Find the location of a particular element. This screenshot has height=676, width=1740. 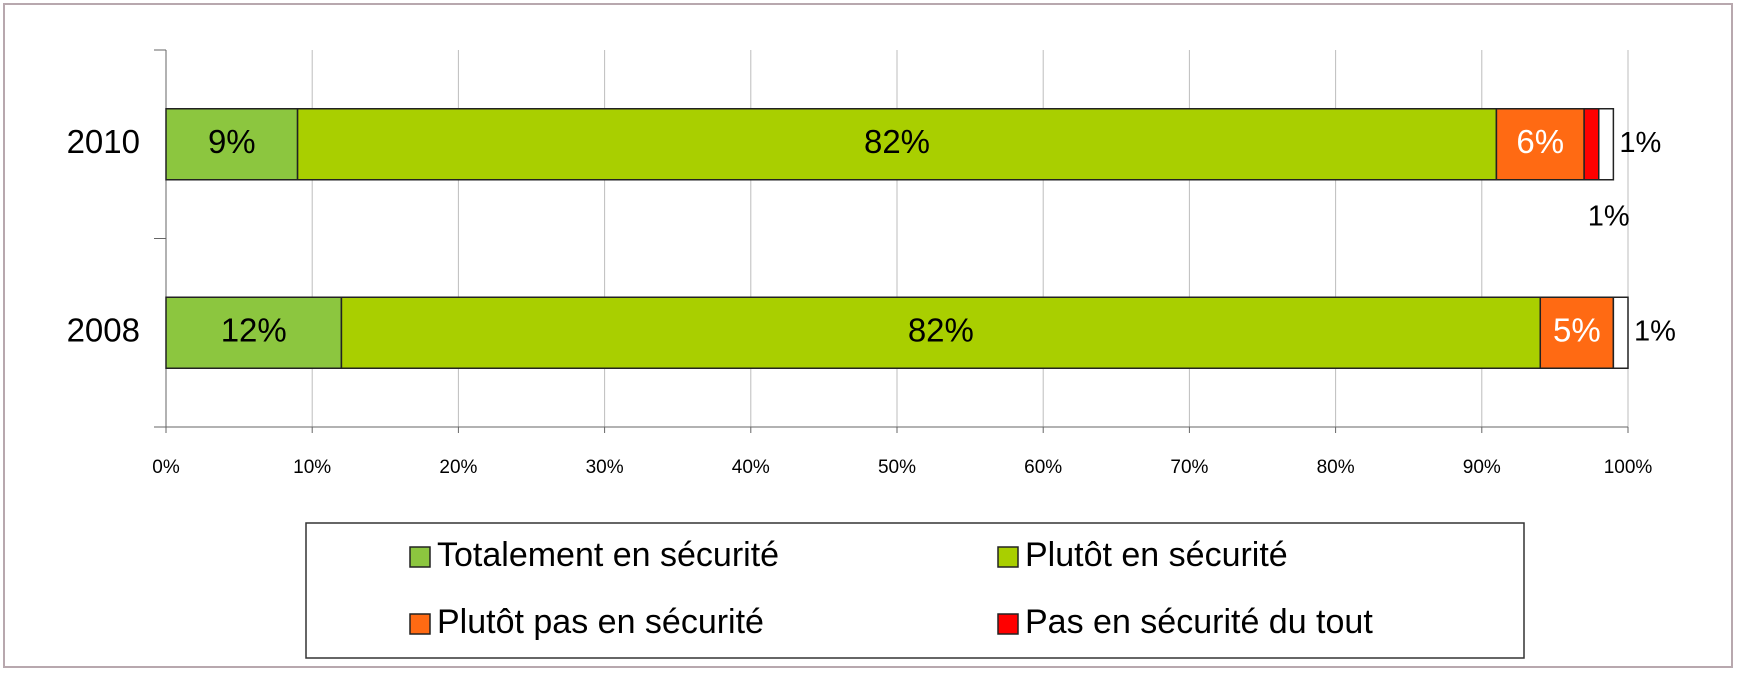

x-tick-label: 0% is located at coordinates (166, 467).